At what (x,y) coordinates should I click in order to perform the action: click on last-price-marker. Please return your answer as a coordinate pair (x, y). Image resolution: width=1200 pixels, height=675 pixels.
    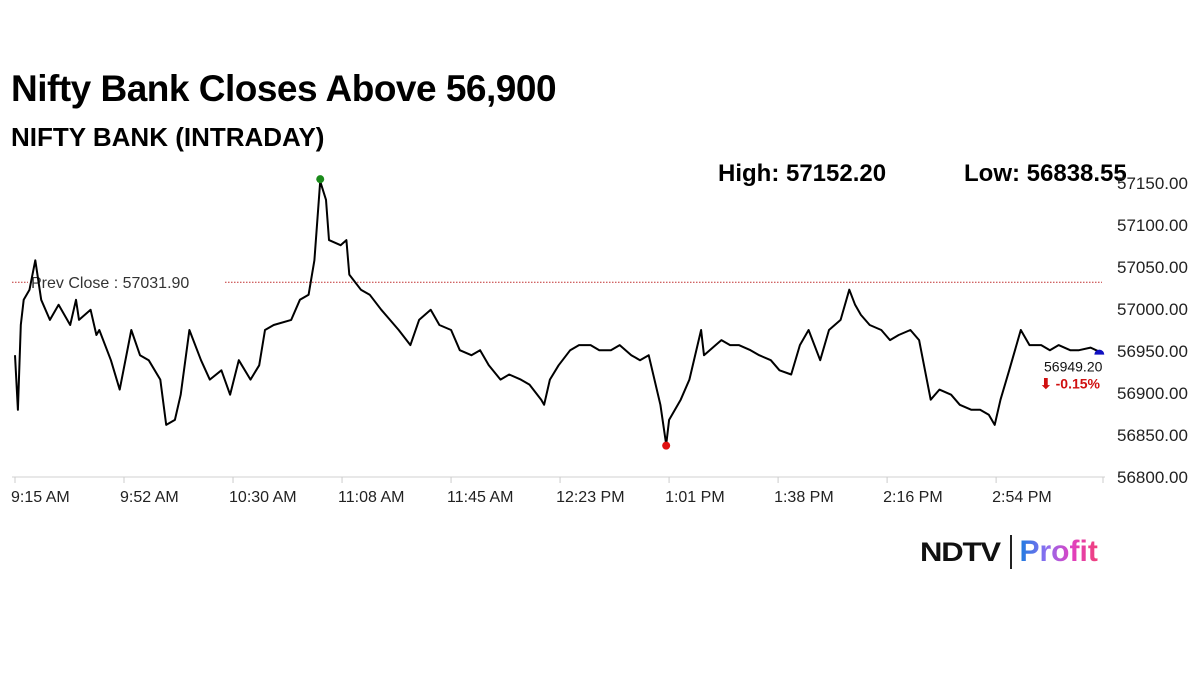
    Looking at the image, I should click on (1099, 352).